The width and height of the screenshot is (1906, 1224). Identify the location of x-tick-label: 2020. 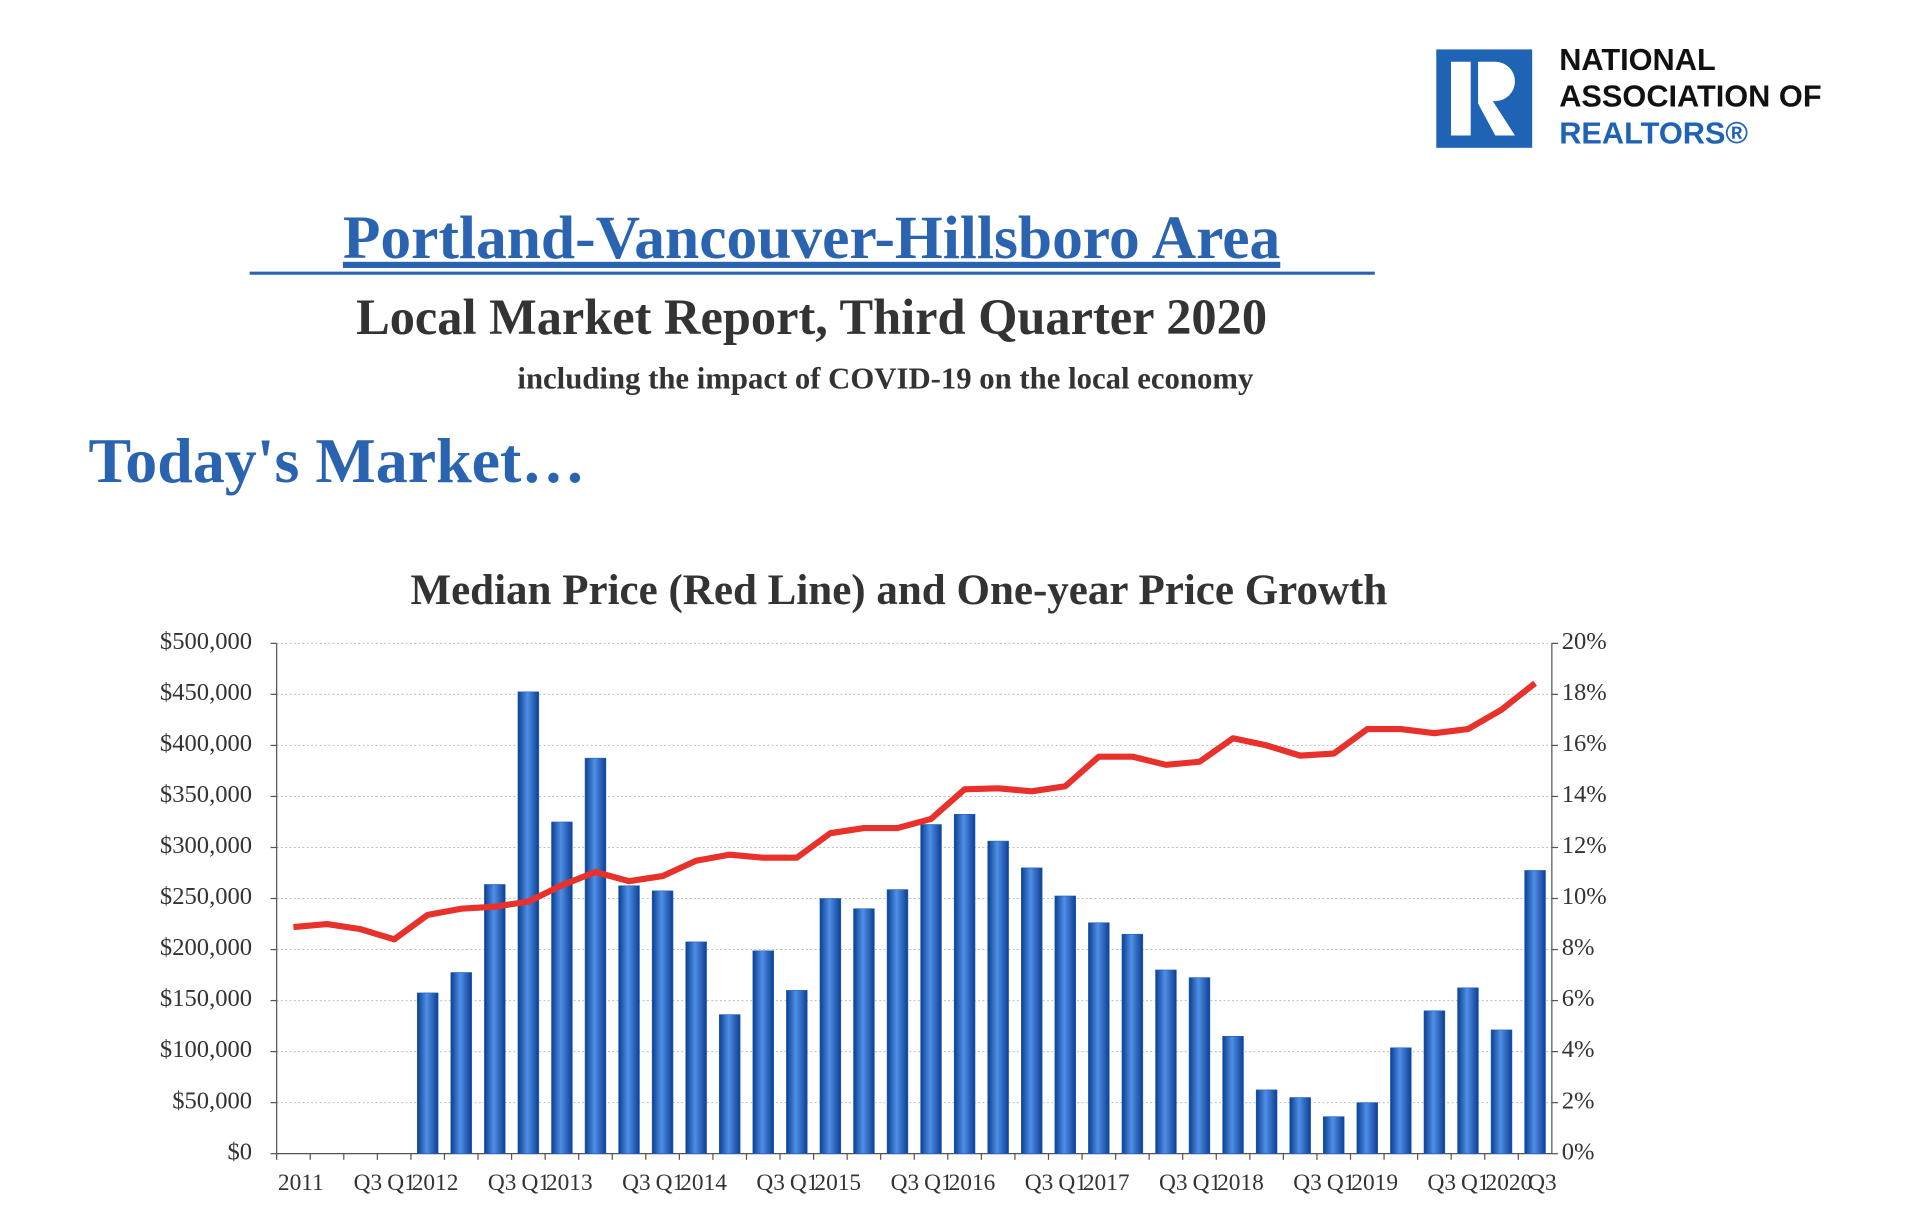
(1509, 1183).